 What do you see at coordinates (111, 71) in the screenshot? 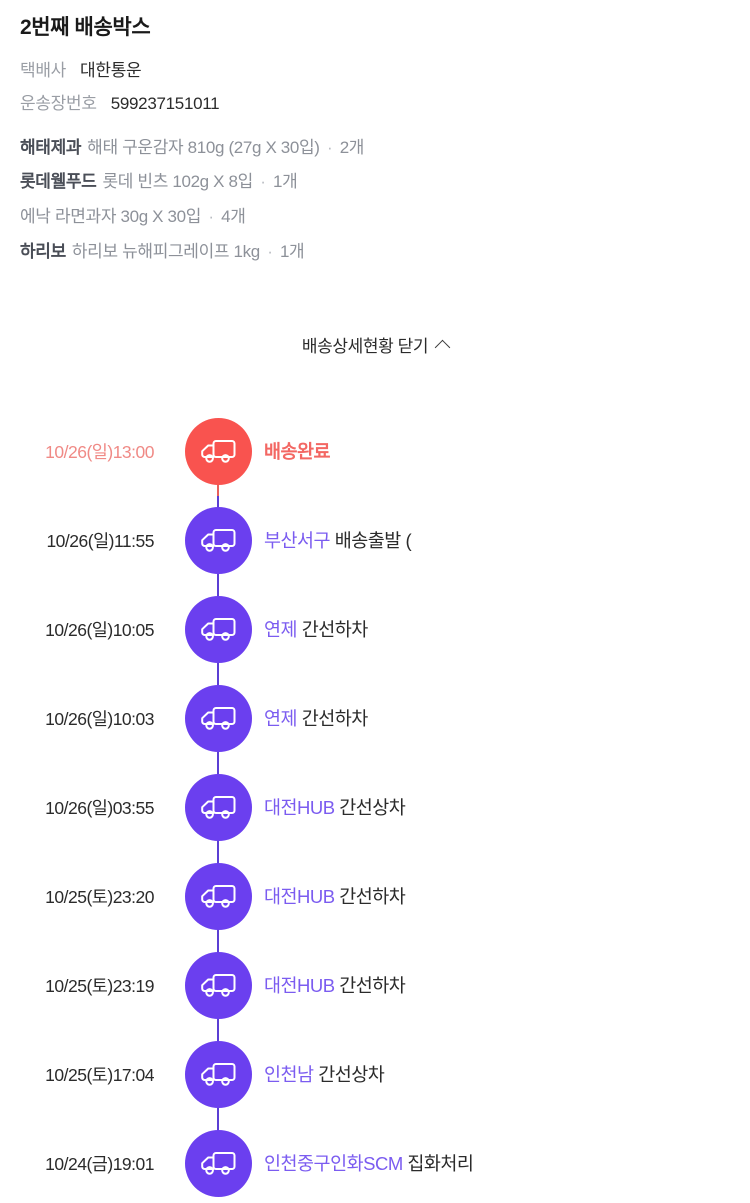
I see `carrier-value: 대한통운` at bounding box center [111, 71].